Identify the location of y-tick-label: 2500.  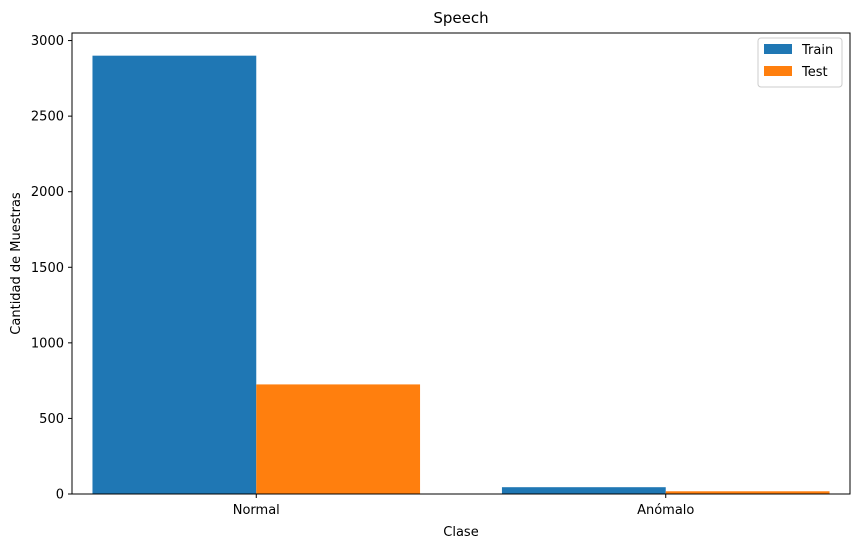
(47, 117).